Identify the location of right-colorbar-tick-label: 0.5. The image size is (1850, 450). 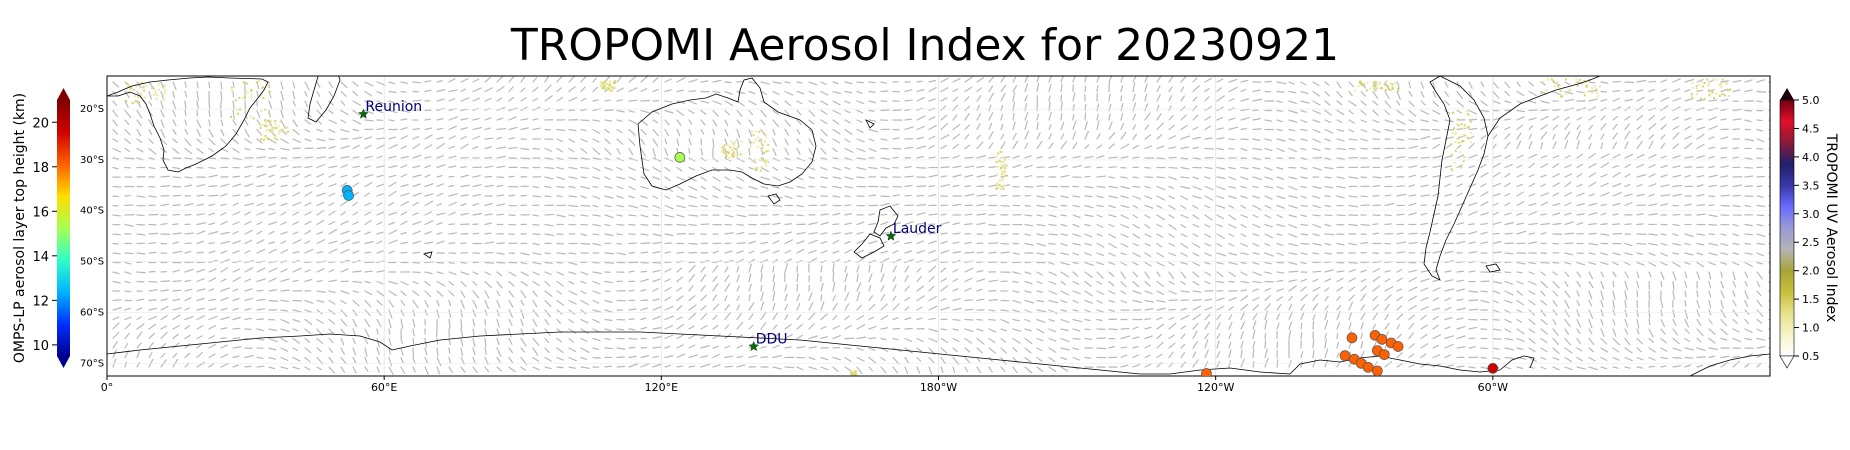
(1811, 356).